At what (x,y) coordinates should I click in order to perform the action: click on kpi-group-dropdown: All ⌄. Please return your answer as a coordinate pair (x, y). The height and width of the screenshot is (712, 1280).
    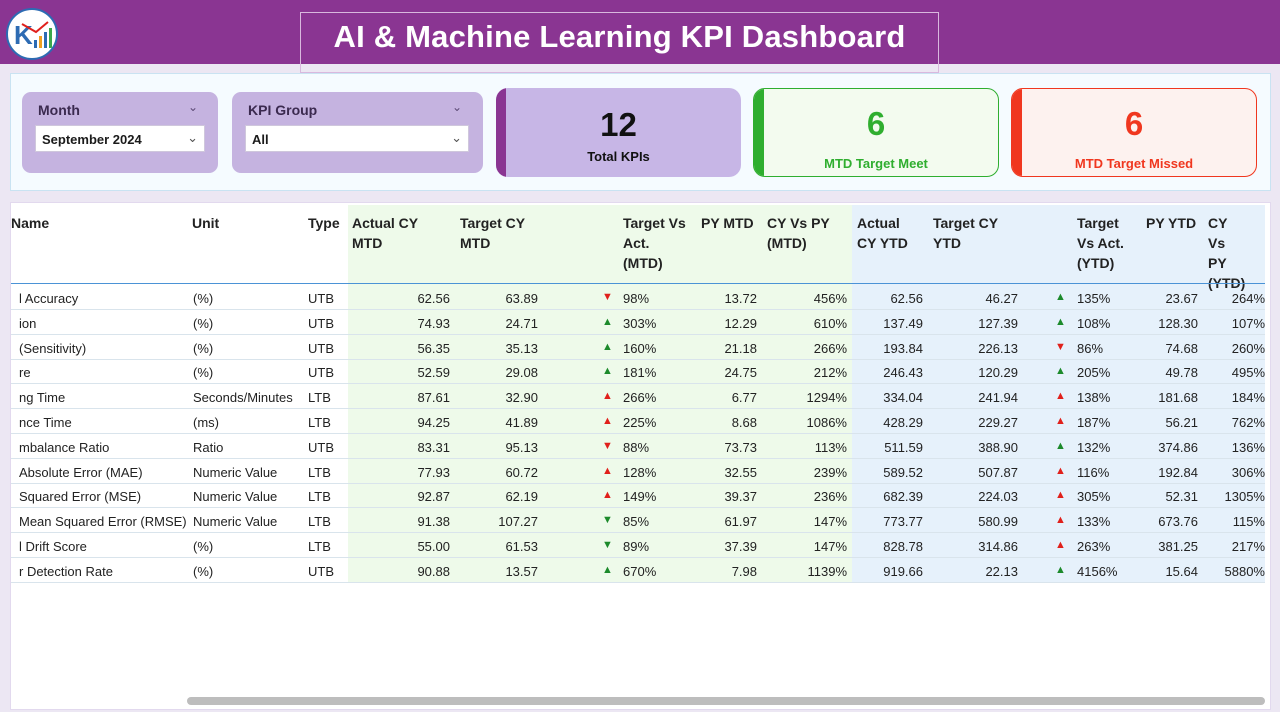
    Looking at the image, I should click on (357, 138).